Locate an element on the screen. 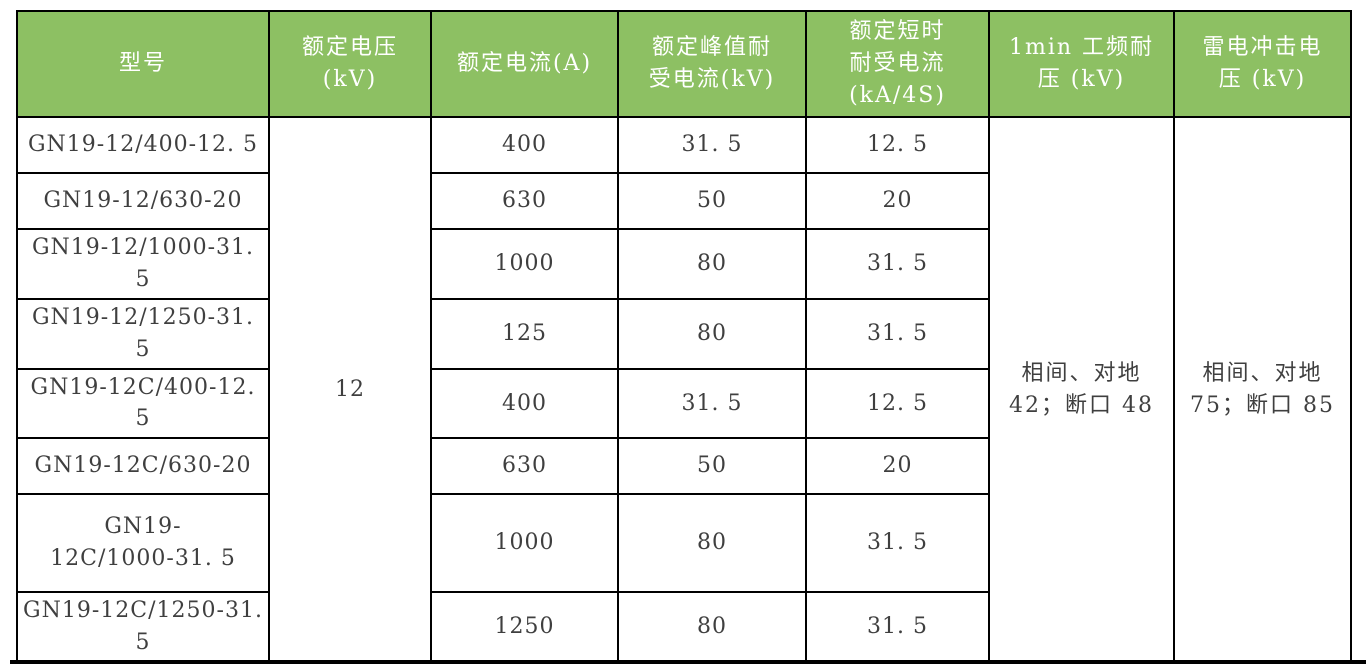 This screenshot has height=664, width=1366. table-row: GN19-12/1000-31. 5 1000 80 31. 5 is located at coordinates (683, 264).